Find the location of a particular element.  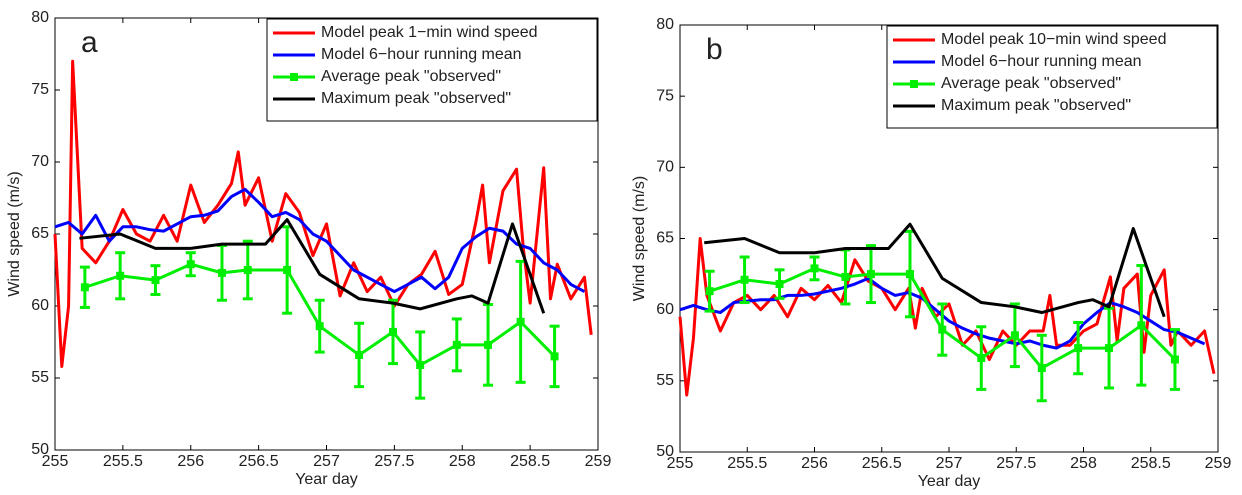

panel-label: a is located at coordinates (89, 42).